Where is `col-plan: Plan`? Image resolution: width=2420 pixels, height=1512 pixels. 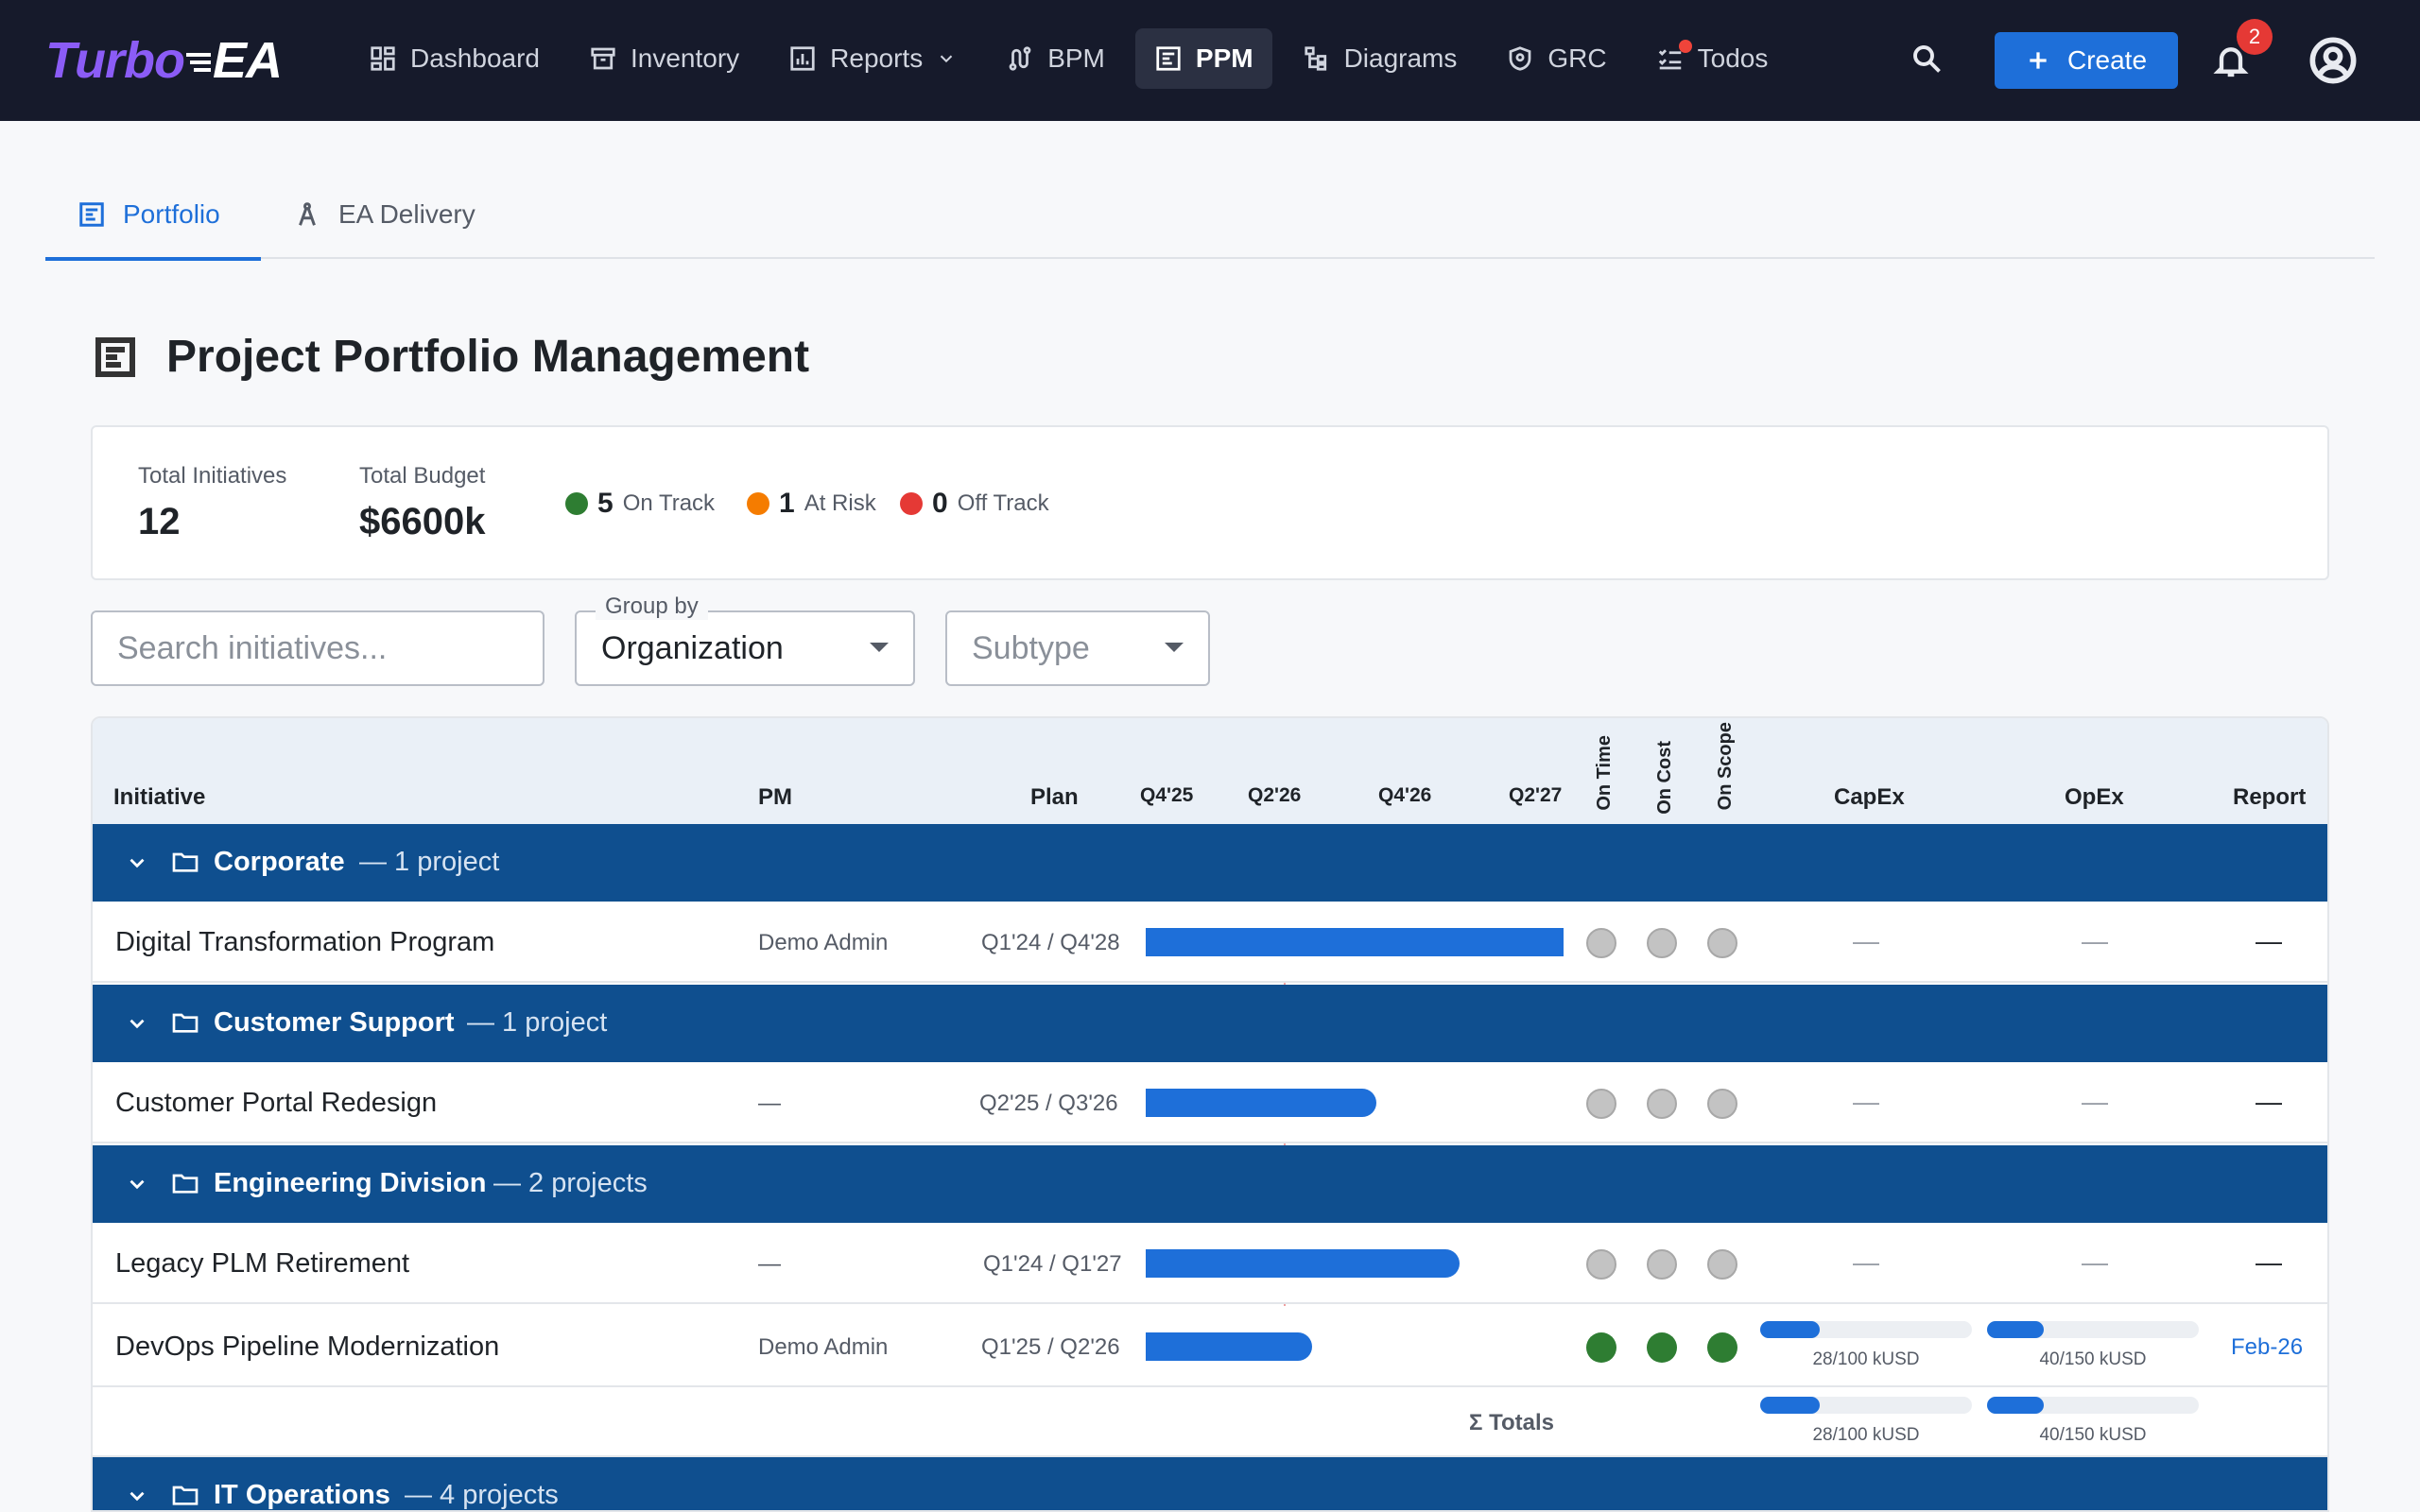
col-plan: Plan is located at coordinates (1054, 797).